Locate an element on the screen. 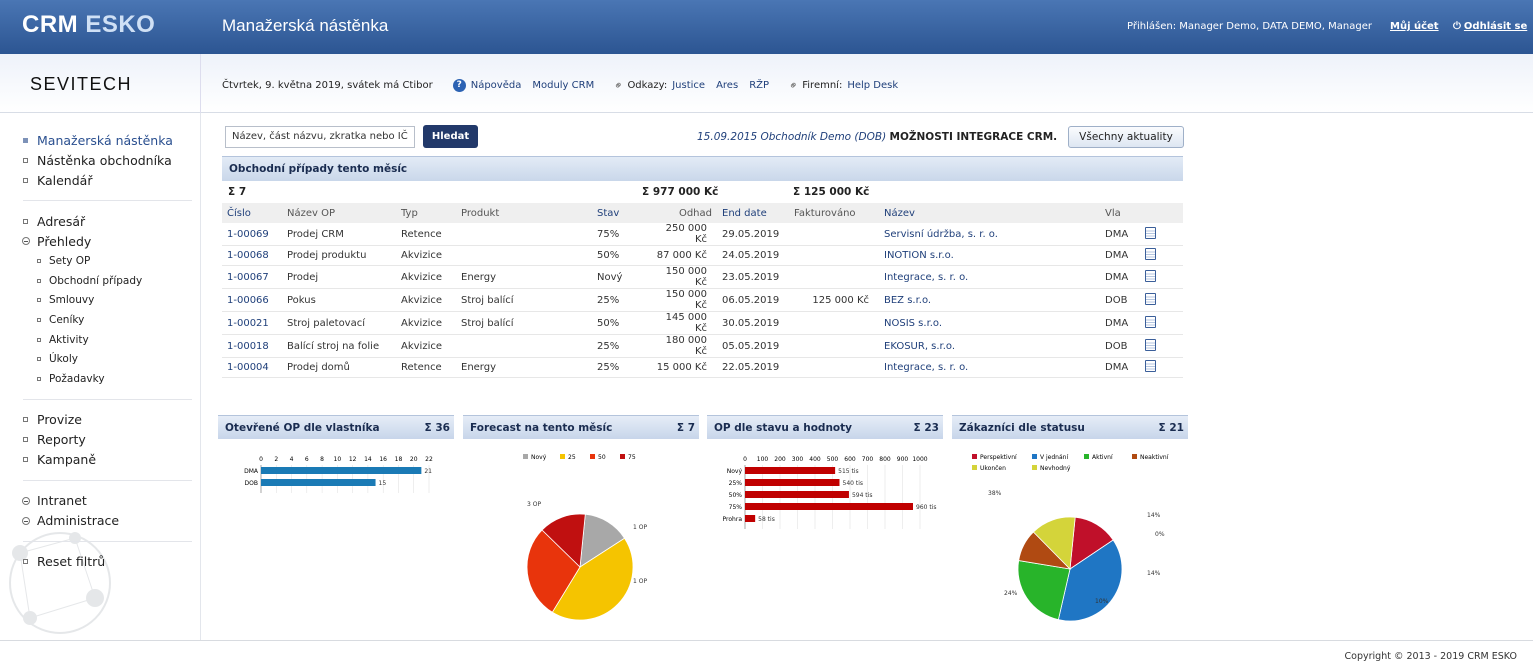  table-cell: 25% is located at coordinates (619, 300).